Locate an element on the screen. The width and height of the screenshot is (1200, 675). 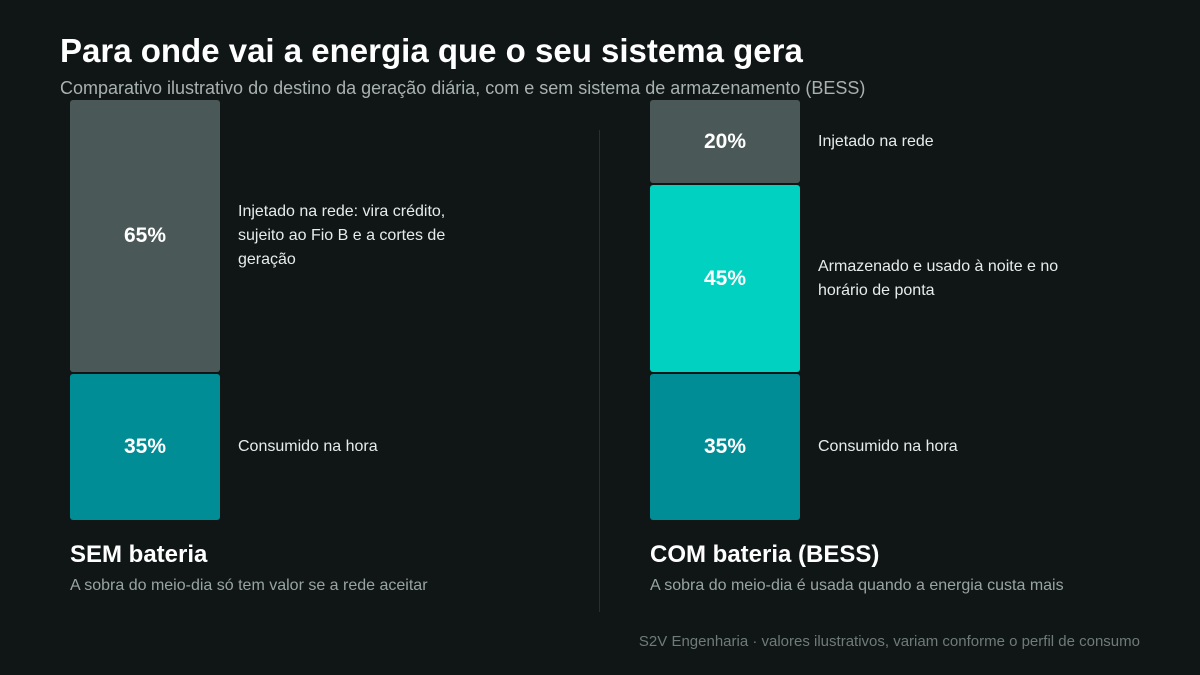
bar-segment-sem-bateria-consumido-na-hora is located at coordinates (145, 447).